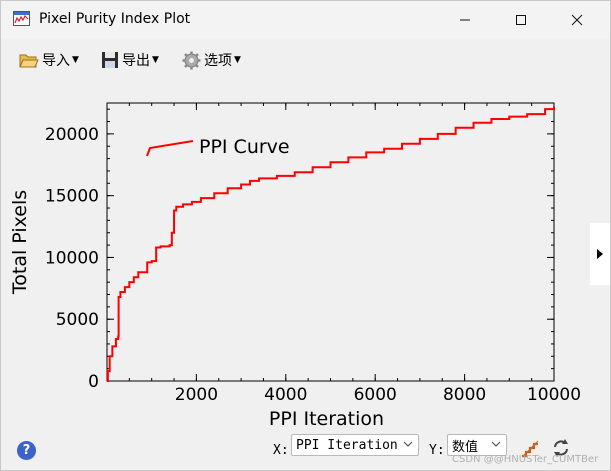 This screenshot has width=611, height=471. Describe the element at coordinates (281, 450) in the screenshot. I see `x-axis-select-label: X:` at that location.